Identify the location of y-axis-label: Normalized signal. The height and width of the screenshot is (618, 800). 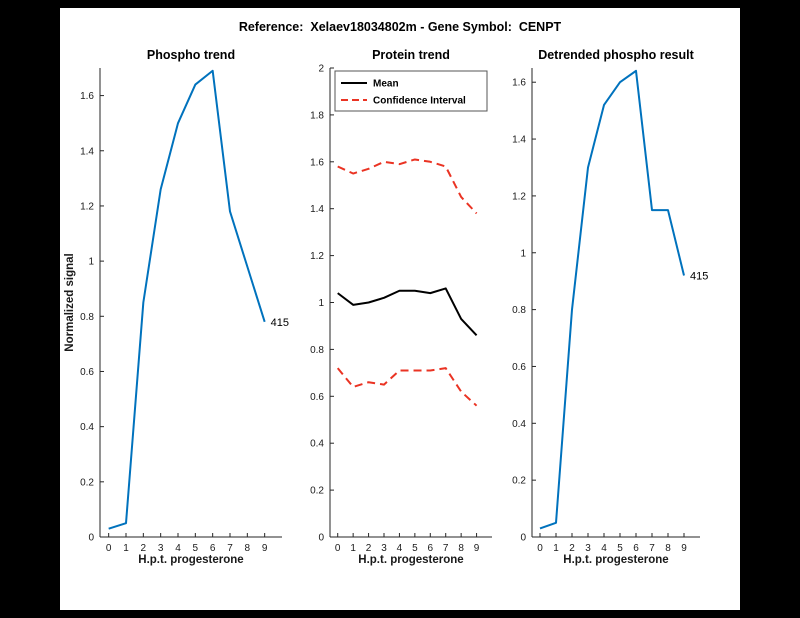
(70, 302).